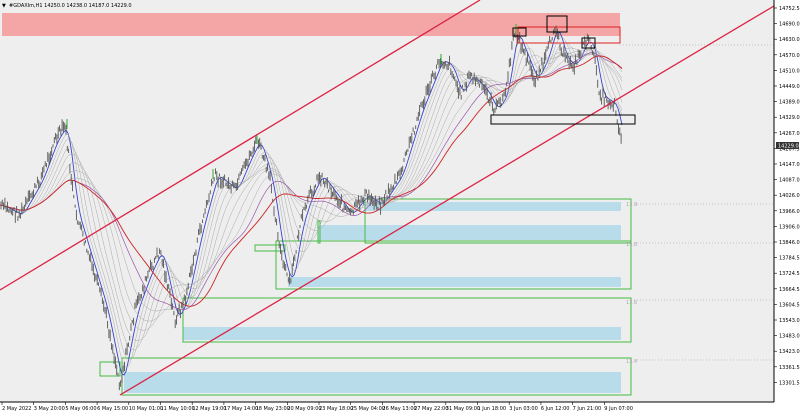 The width and height of the screenshot is (800, 414). What do you see at coordinates (618, 409) in the screenshot?
I see `time-tick-label: 9 Jun 07:00` at bounding box center [618, 409].